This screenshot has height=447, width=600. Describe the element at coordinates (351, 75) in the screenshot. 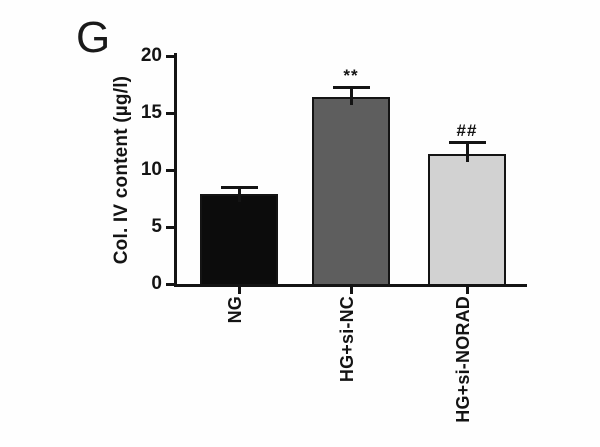

I see `significance-marker: **` at that location.